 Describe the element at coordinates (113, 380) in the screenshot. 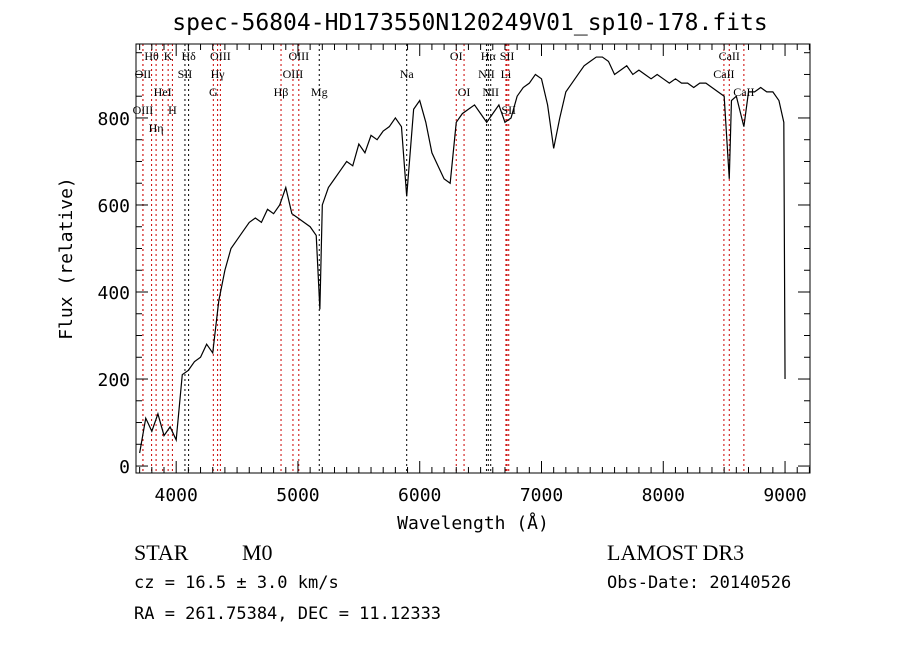

I see `y-tick-label: 200` at that location.